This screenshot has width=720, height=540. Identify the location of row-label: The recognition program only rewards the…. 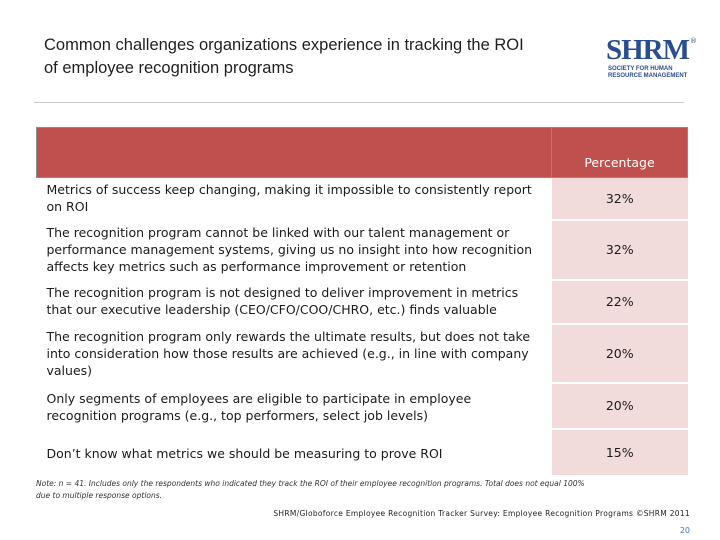
(294, 353).